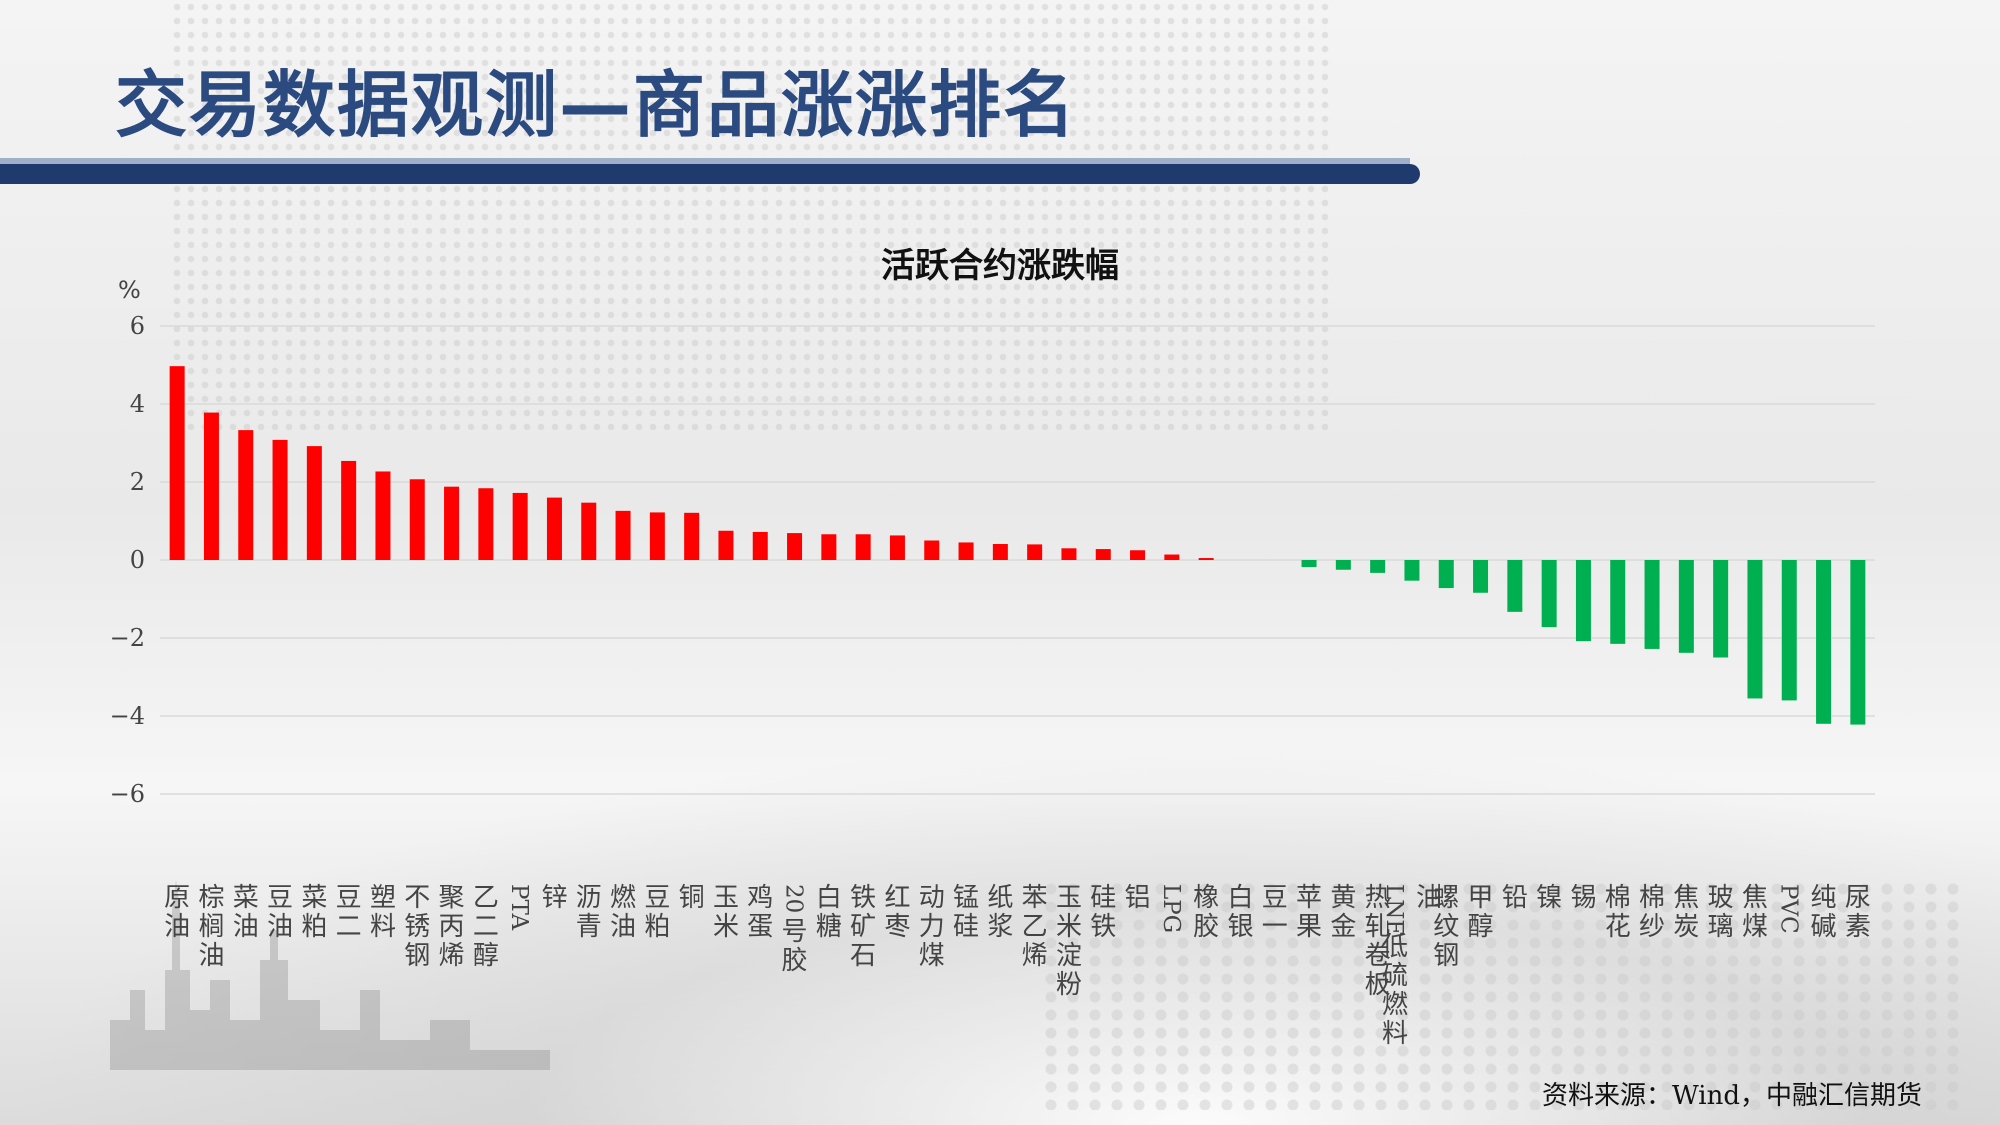 The image size is (2000, 1125). I want to click on svg-text: 锰, so click(966, 898).